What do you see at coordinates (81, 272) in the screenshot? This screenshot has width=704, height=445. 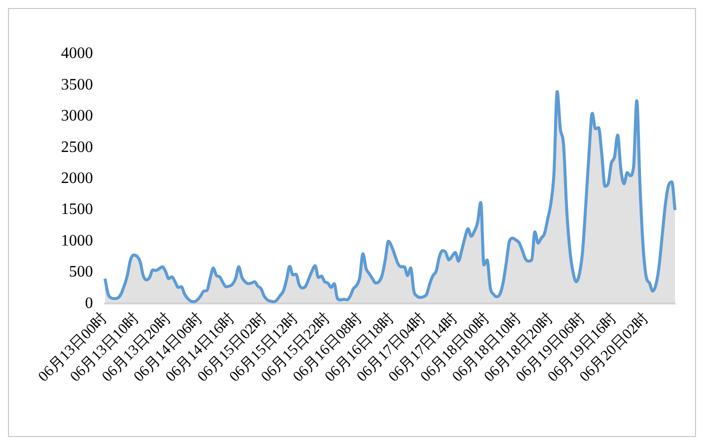 I see `y-tick-label: 500` at bounding box center [81, 272].